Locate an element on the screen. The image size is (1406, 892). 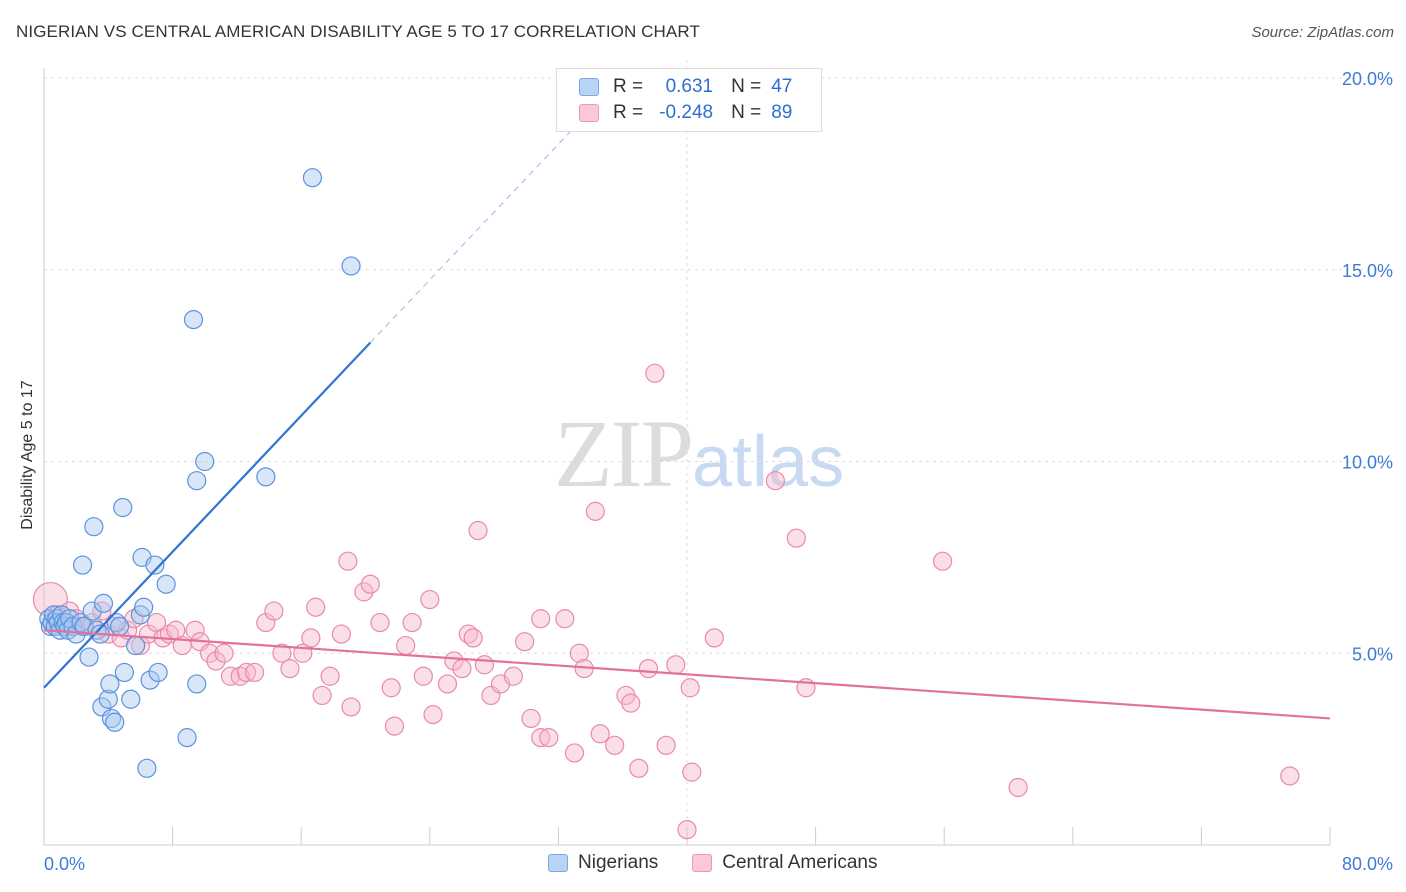
series-legend: Nigerians Central Americans is located at coordinates (730, 863).